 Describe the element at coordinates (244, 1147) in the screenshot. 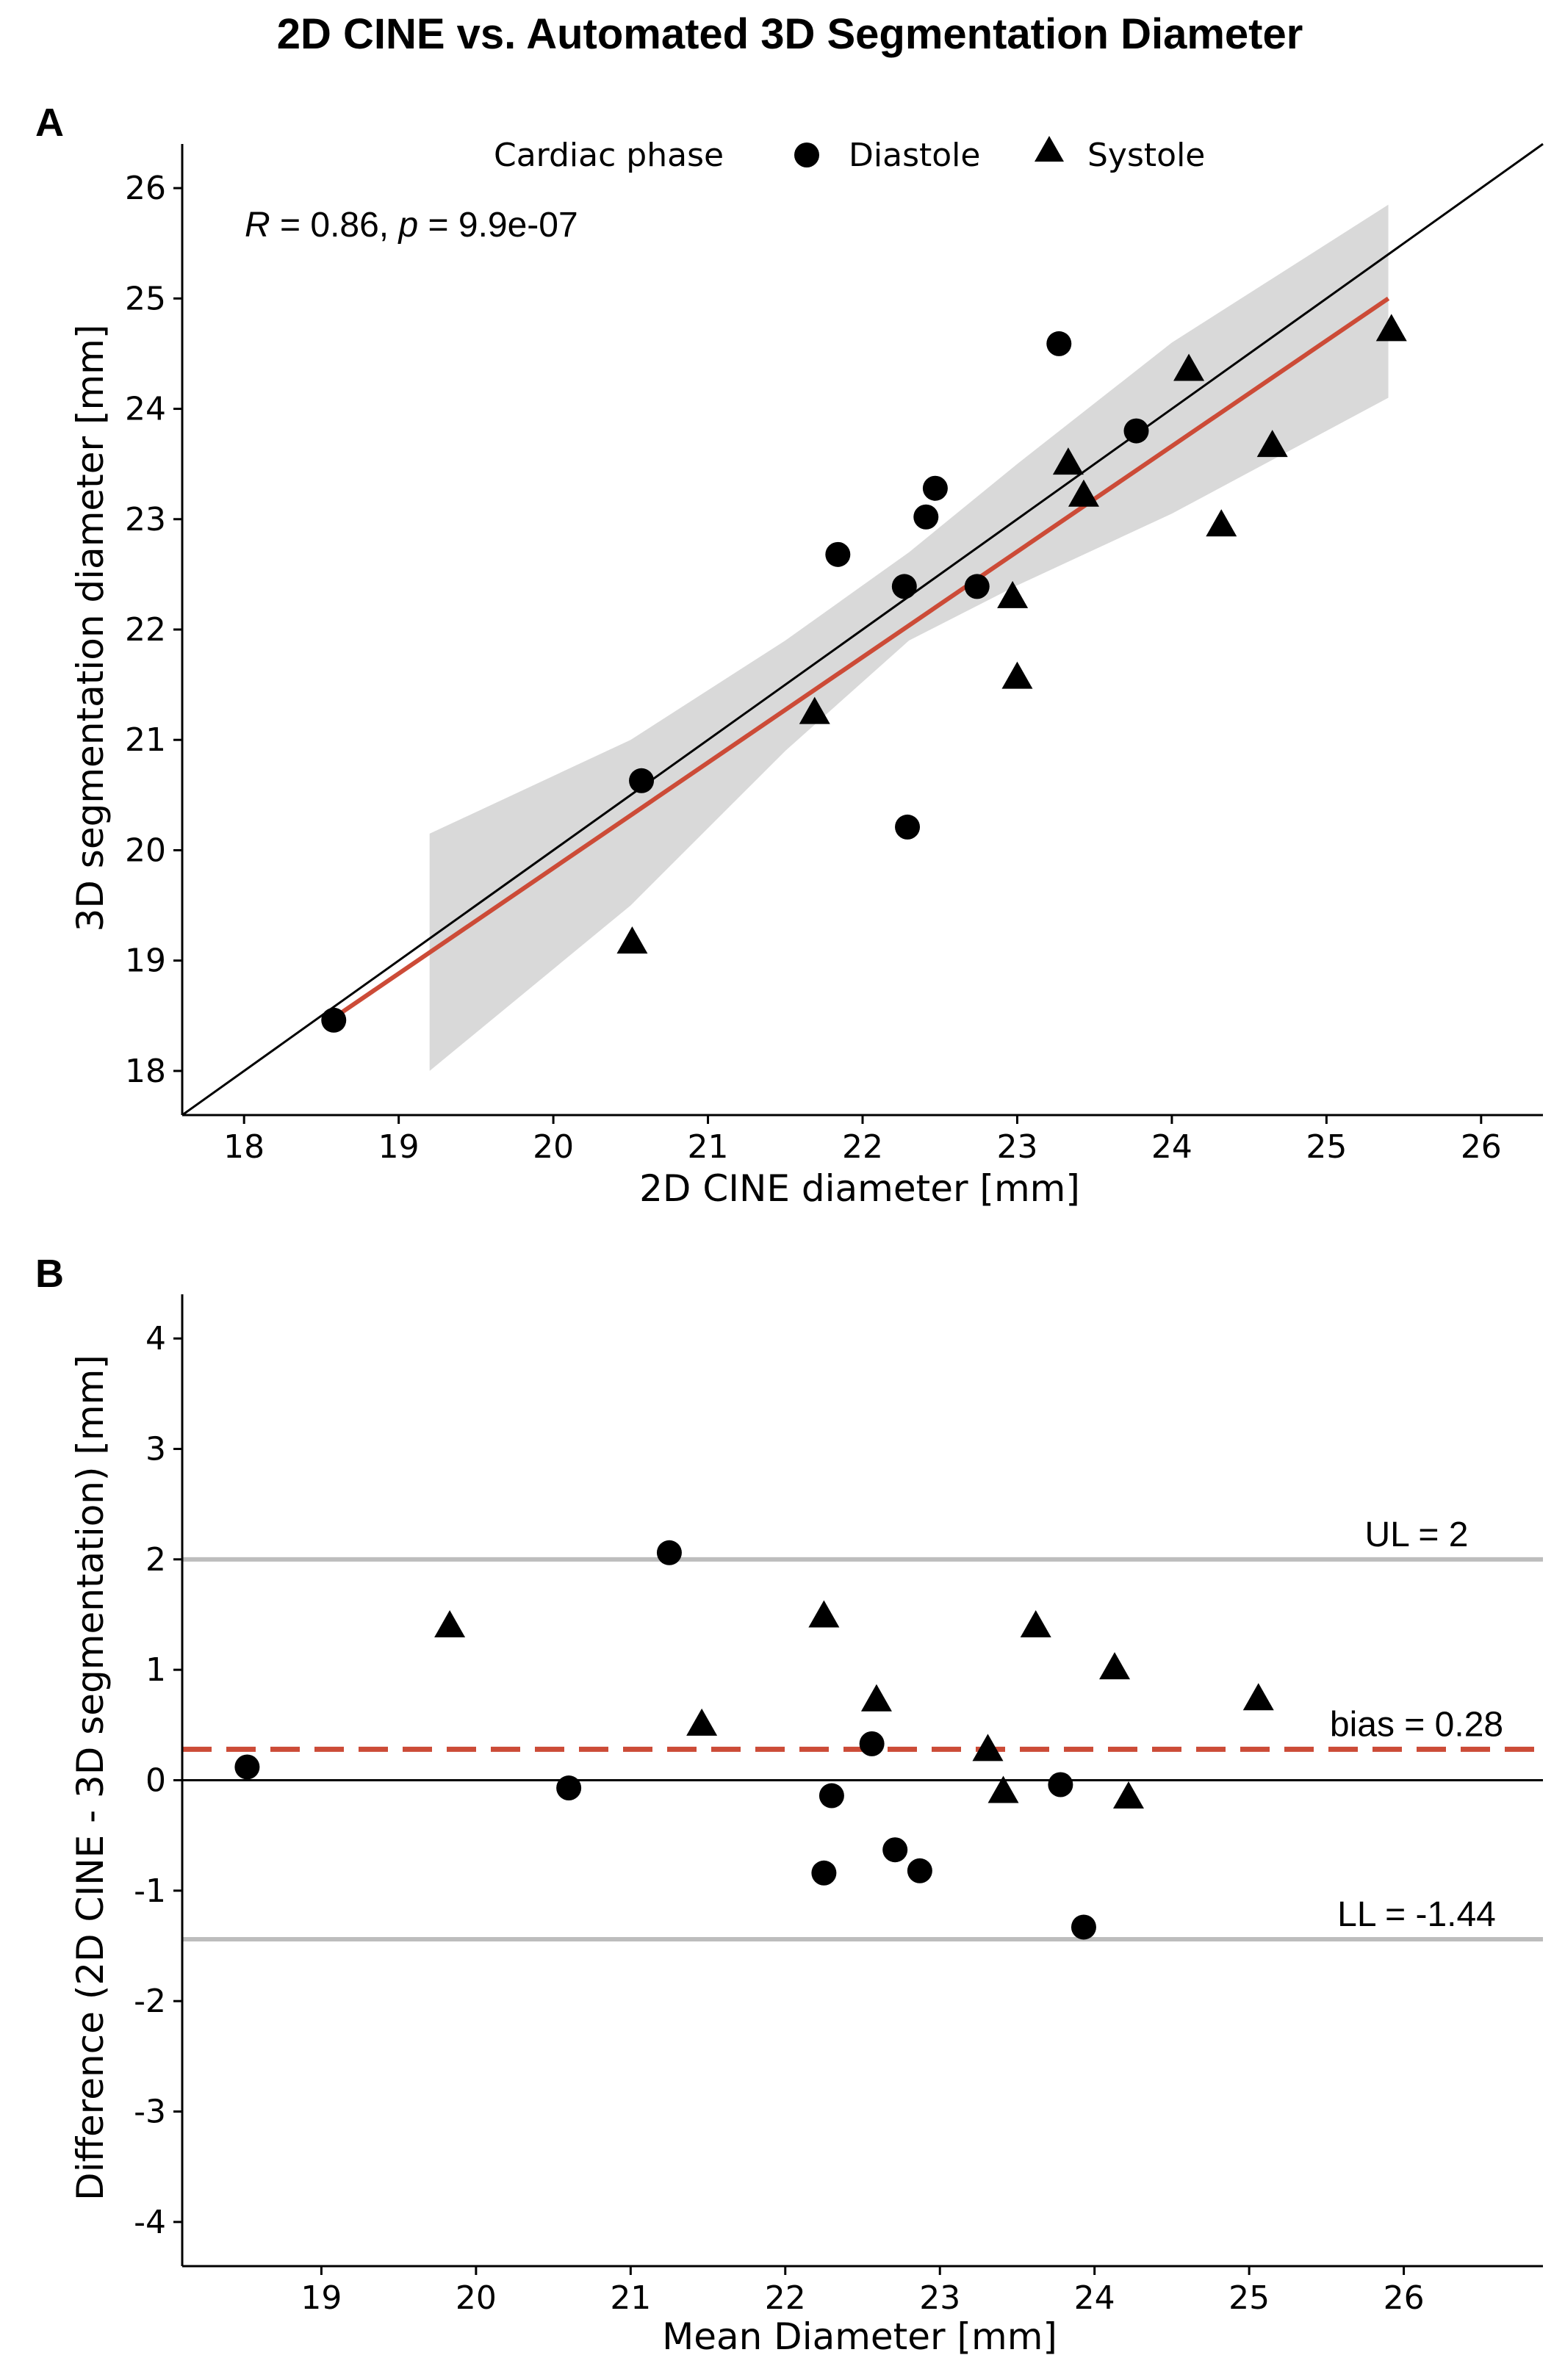

I see `x-tick-label: 18` at that location.